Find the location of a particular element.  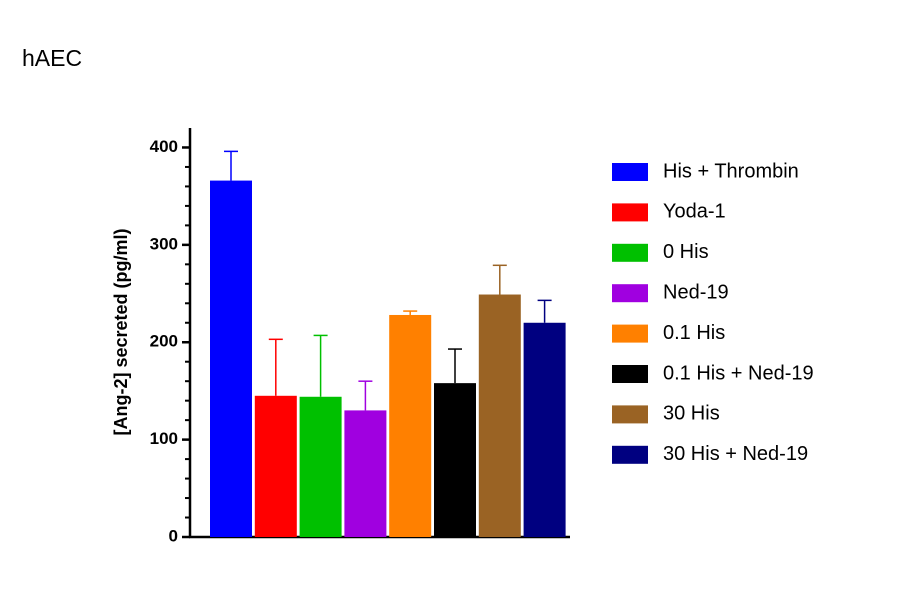

legend-label: Yoda-1 is located at coordinates (694, 212).